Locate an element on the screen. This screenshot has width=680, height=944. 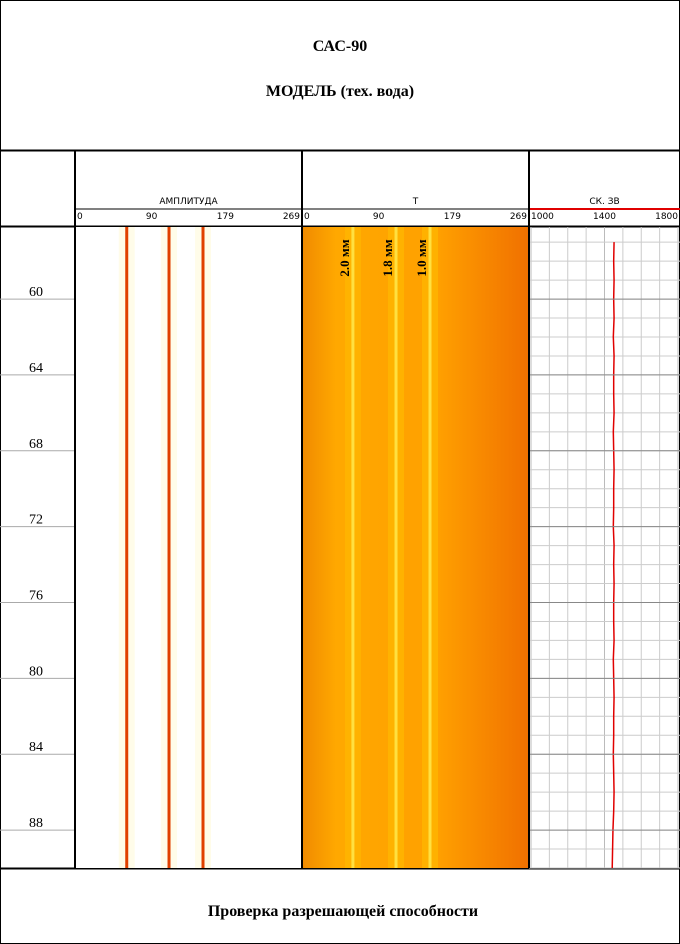
depth-label: 64 is located at coordinates (36, 368).